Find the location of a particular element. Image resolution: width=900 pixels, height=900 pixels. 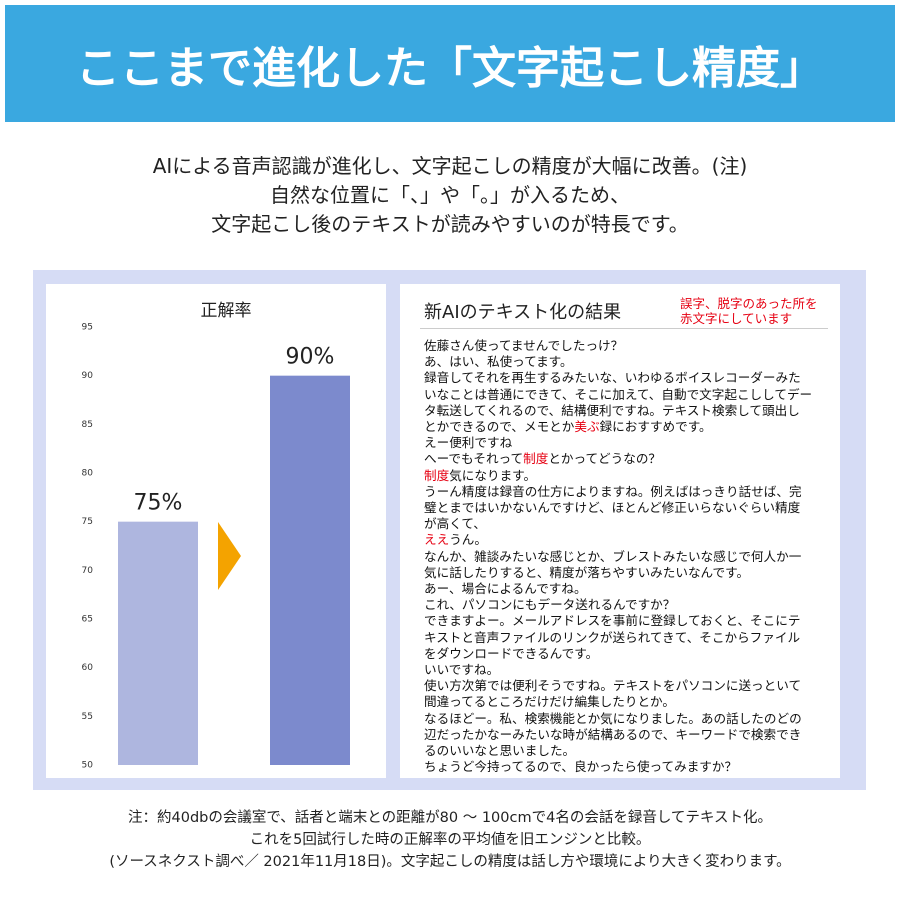

y-tick-label: 85 is located at coordinates (87, 425).